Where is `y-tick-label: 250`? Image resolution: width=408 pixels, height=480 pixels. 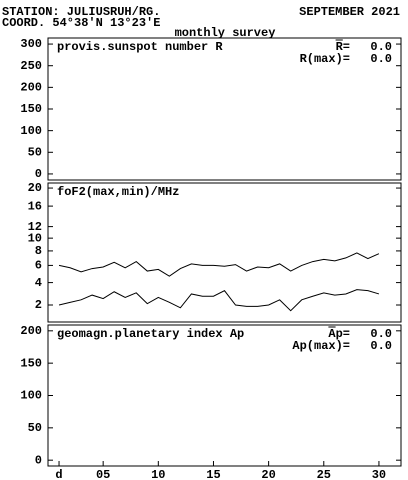
y-tick-label: 250 is located at coordinates (31, 66).